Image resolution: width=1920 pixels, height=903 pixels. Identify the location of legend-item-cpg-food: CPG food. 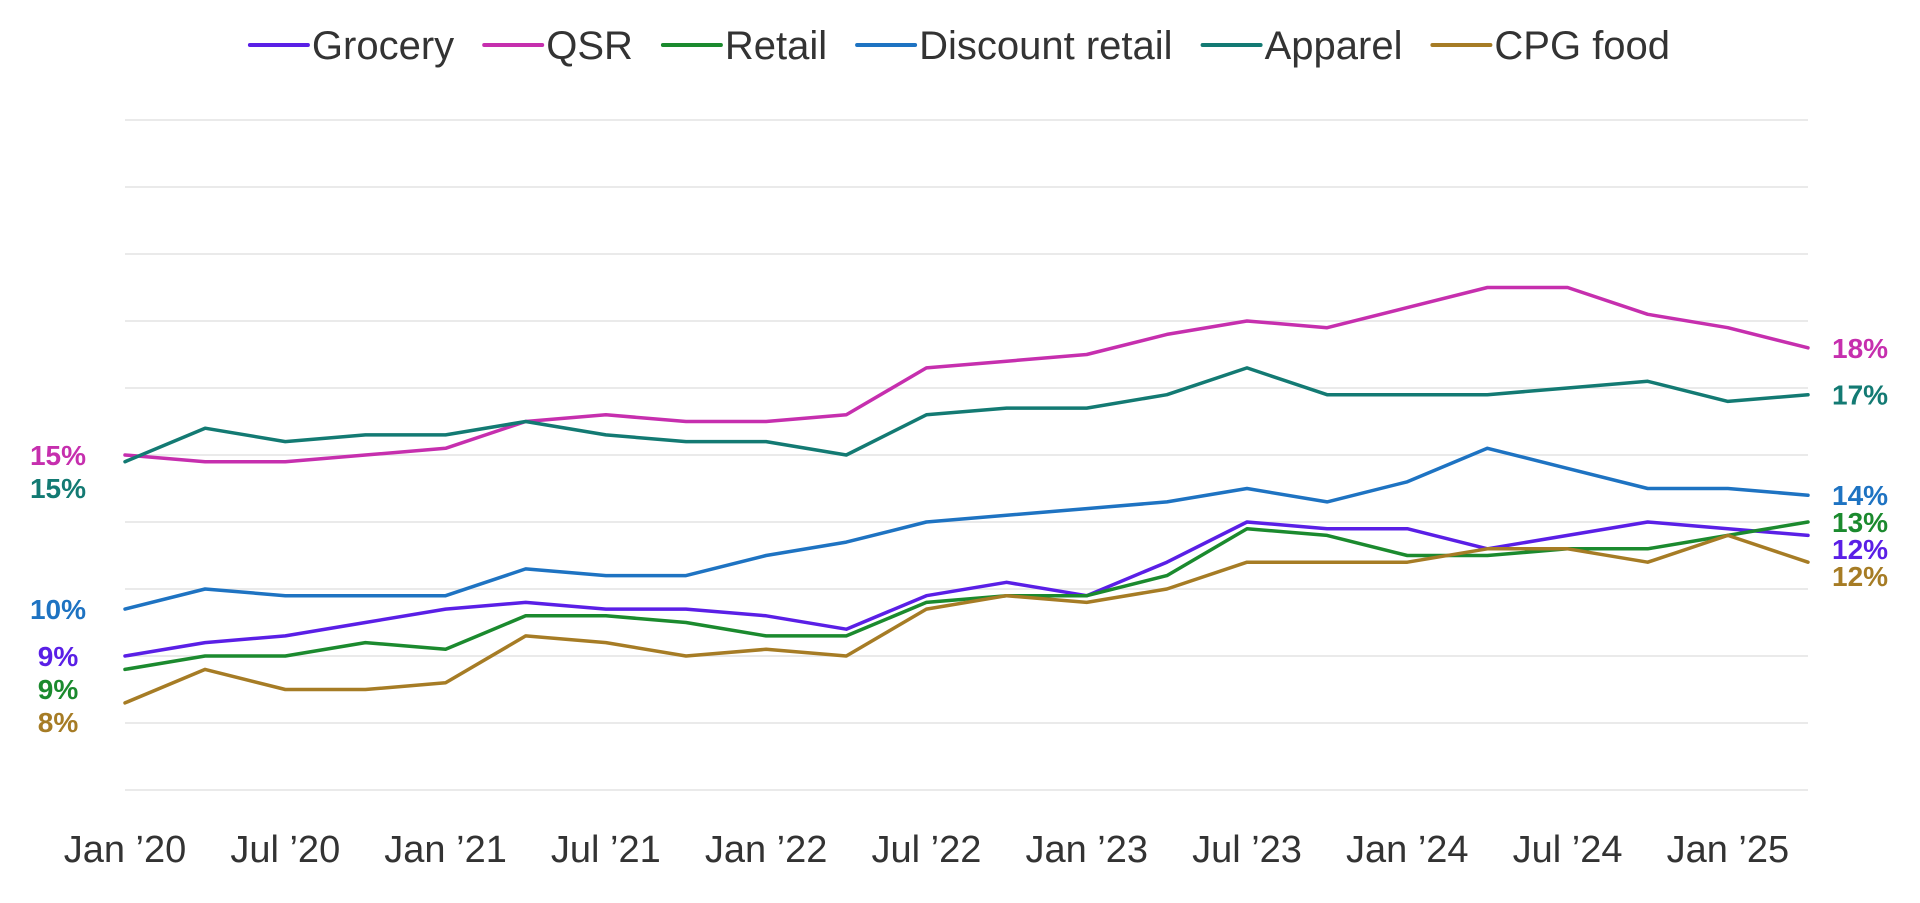
(1550, 46).